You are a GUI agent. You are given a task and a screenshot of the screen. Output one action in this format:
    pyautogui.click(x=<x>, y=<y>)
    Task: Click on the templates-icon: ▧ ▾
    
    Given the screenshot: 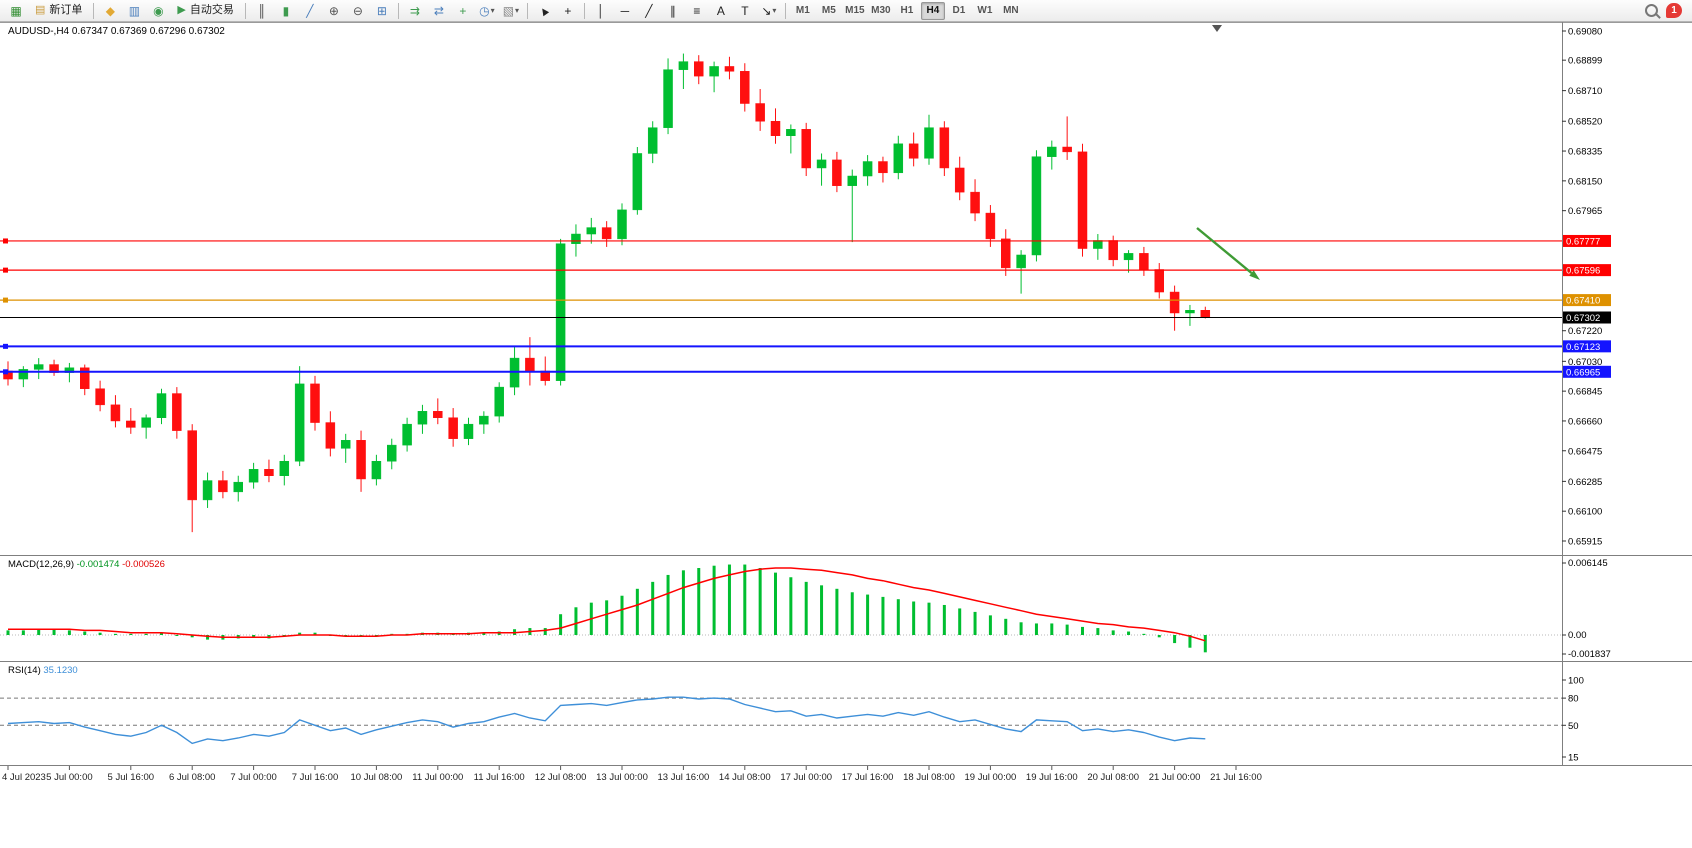 What is the action you would take?
    pyautogui.click(x=511, y=10)
    